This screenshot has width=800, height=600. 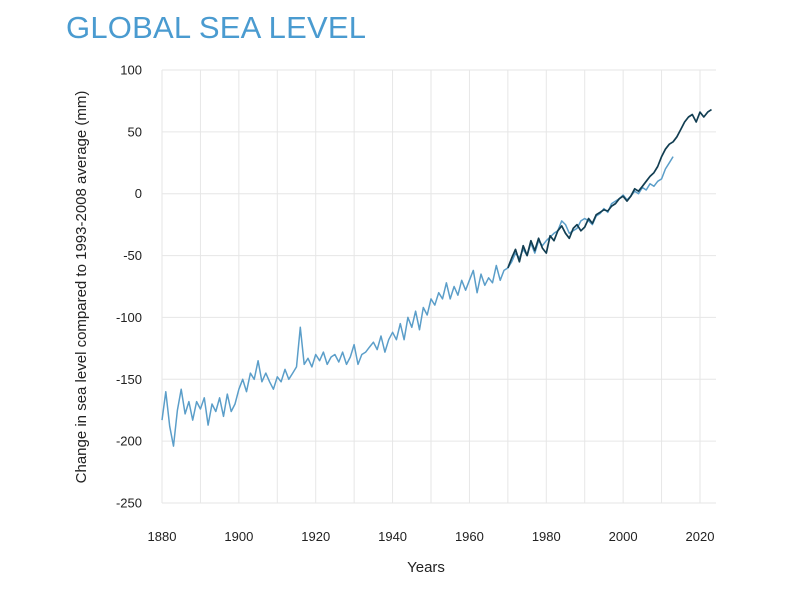 What do you see at coordinates (623, 536) in the screenshot?
I see `x-tick-label: 2000` at bounding box center [623, 536].